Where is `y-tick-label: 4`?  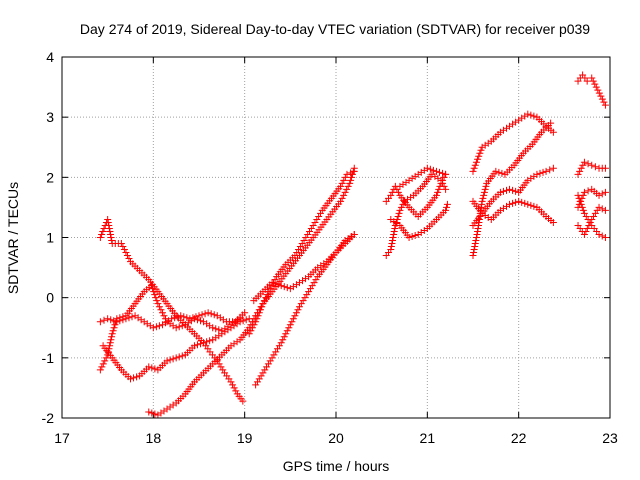 y-tick-label: 4 is located at coordinates (50, 57).